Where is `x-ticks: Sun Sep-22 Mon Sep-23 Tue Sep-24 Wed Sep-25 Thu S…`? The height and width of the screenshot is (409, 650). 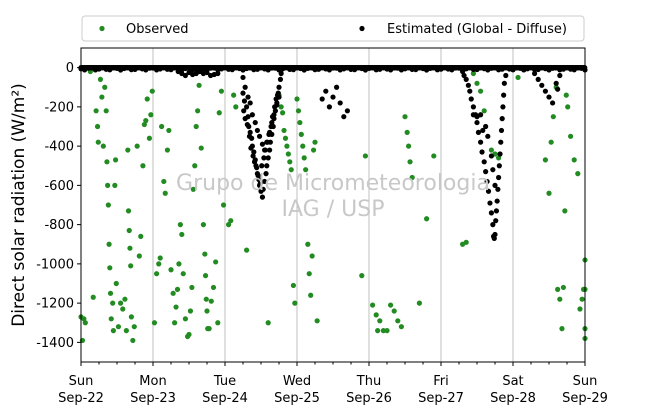 x-ticks: Sun Sep-22 Mon Sep-23 Tue Sep-24 Wed Sep-25 Thu S… is located at coordinates (333, 384).